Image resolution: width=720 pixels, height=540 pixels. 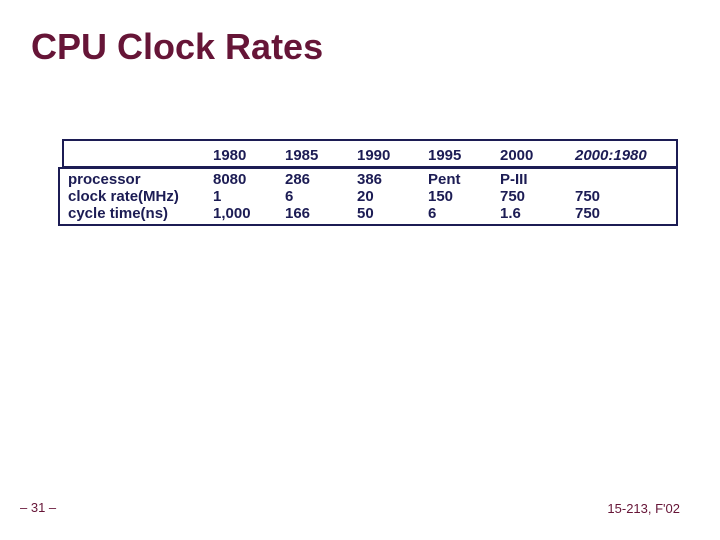 I want to click on ratio-header: 2000:1980, so click(x=611, y=155).